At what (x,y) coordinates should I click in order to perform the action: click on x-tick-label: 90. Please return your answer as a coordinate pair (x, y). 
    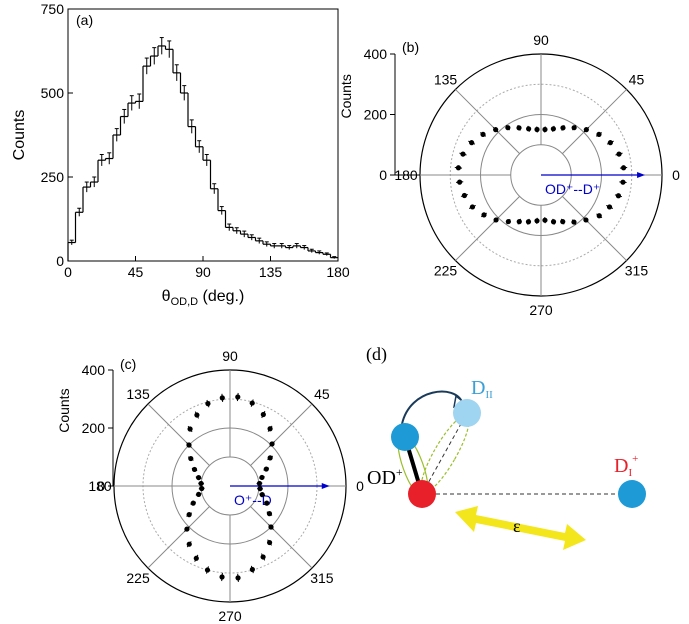
    Looking at the image, I should click on (203, 272).